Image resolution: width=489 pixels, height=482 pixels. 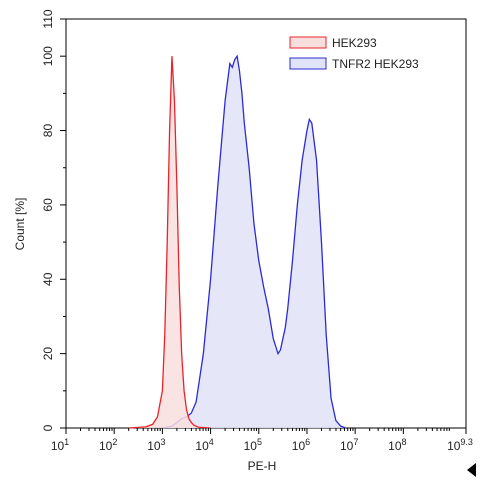 What do you see at coordinates (48, 427) in the screenshot?
I see `y-tick-label: 0` at bounding box center [48, 427].